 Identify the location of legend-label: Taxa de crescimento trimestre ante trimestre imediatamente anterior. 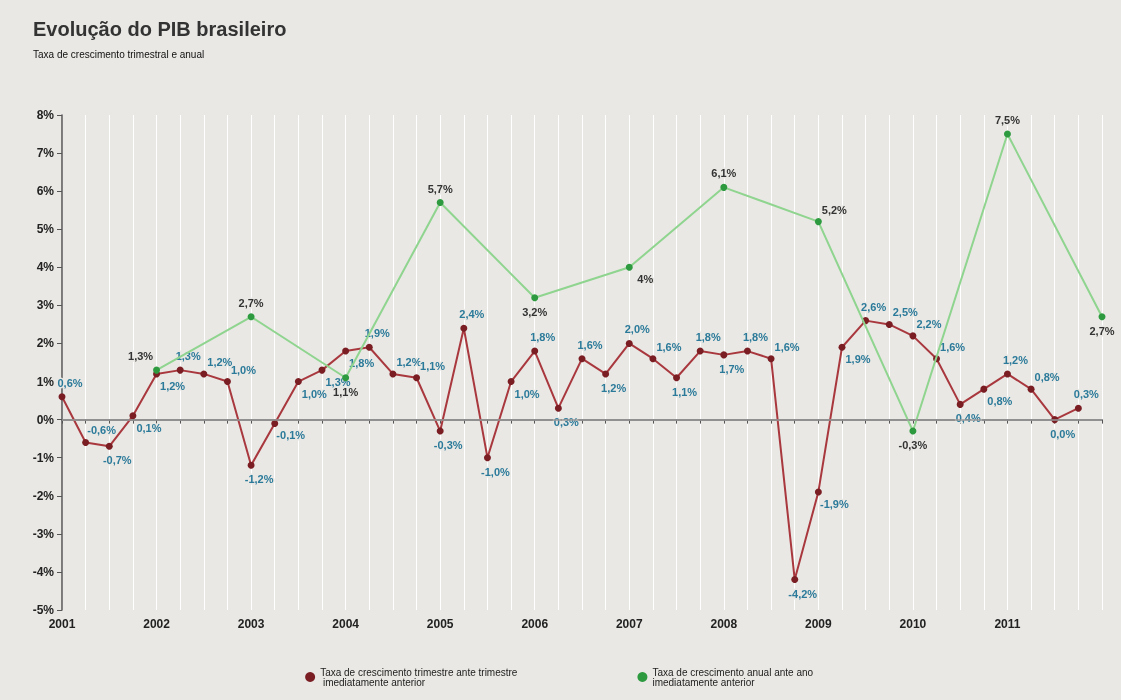
(419, 677).